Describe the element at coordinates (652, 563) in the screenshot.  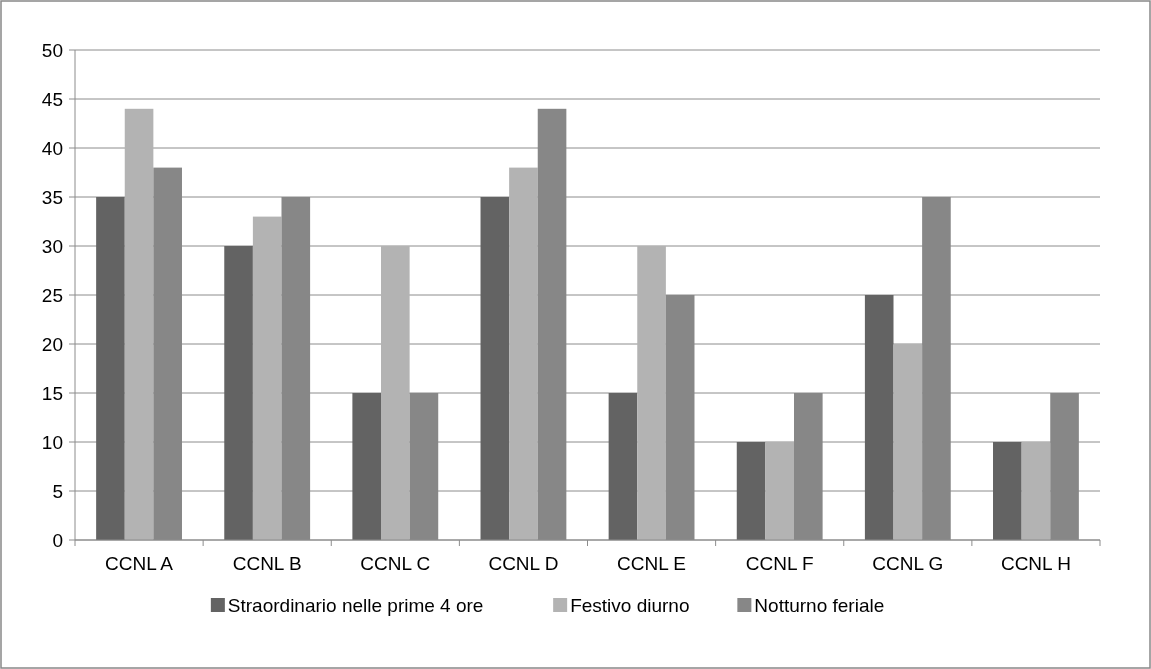
I see `x-tick-label: CCNL E` at that location.